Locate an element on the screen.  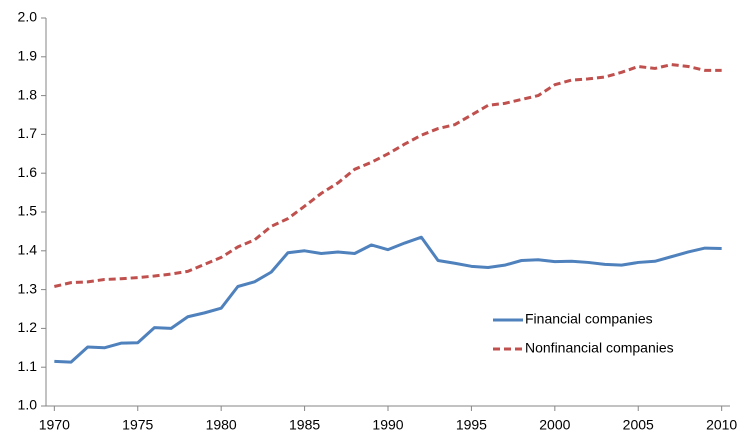
y-tick-label: 2.0 is located at coordinates (28, 17).